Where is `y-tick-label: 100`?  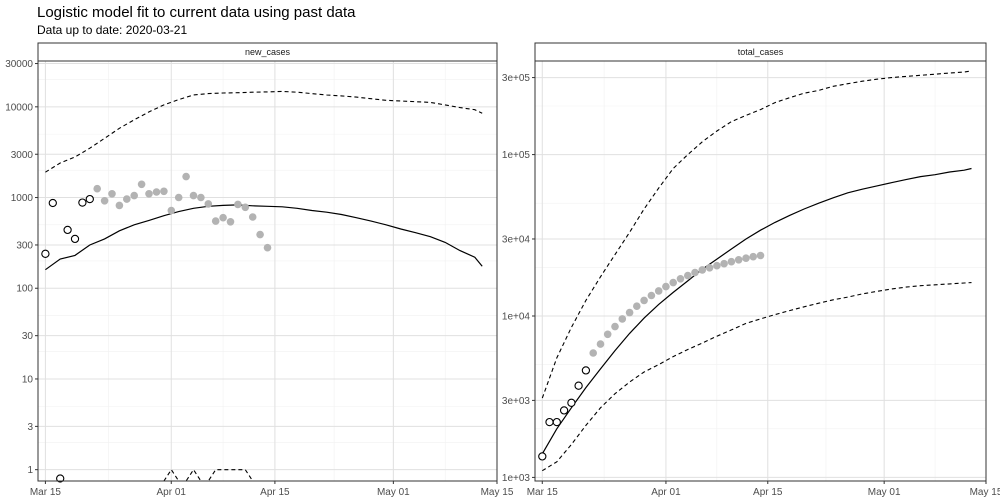 y-tick-label: 100 is located at coordinates (24, 289).